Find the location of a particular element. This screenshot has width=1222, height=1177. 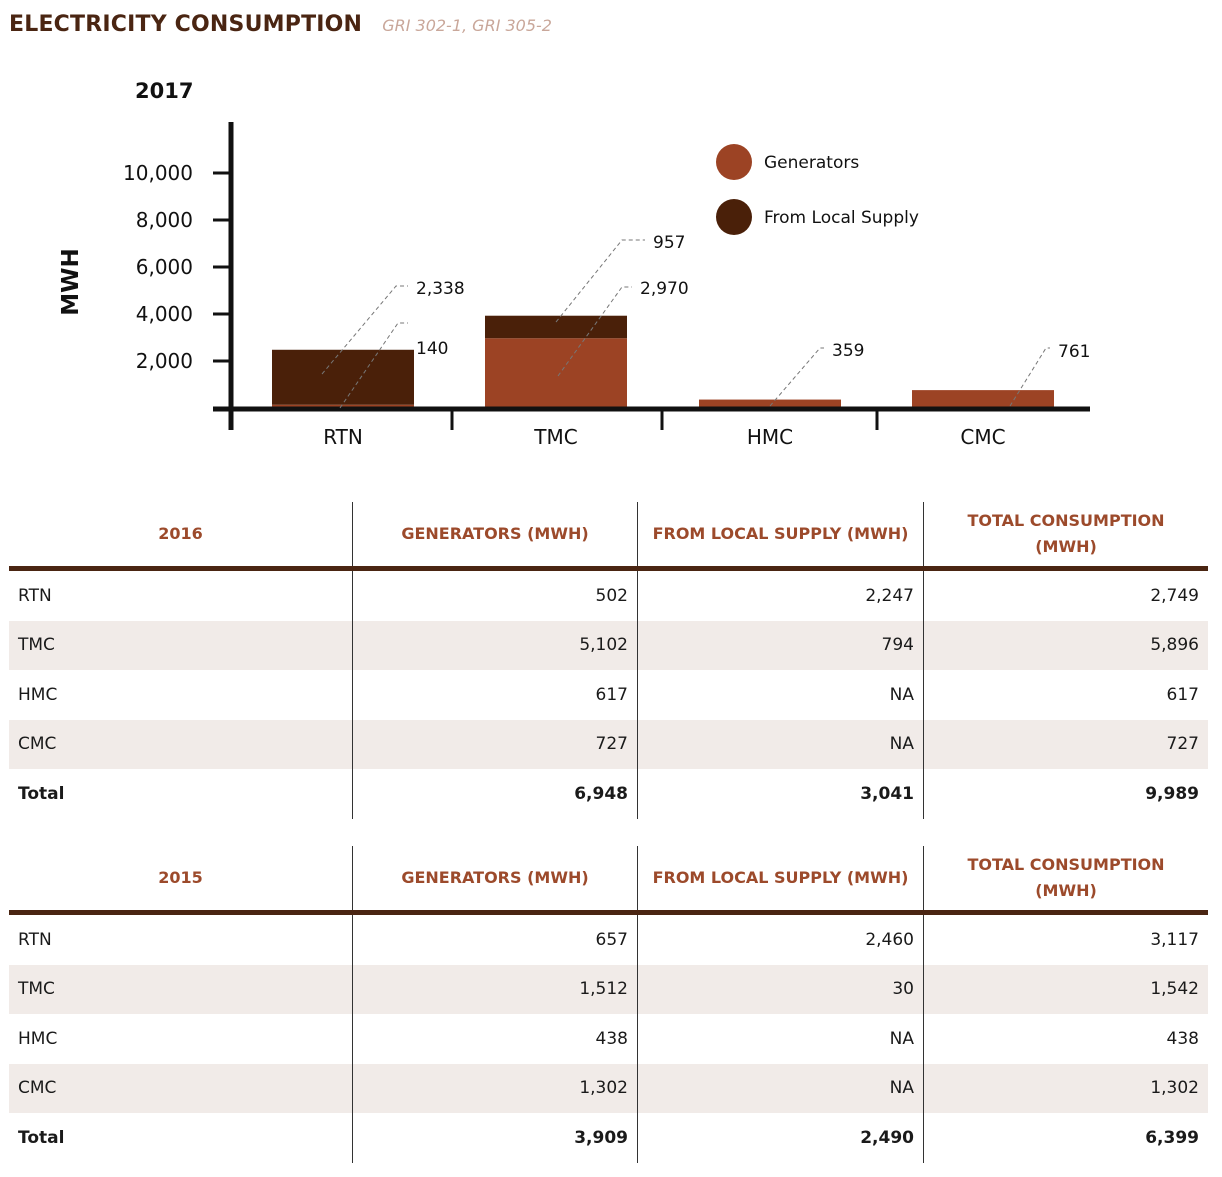

y-tick-label: 8,000 is located at coordinates (164, 220).